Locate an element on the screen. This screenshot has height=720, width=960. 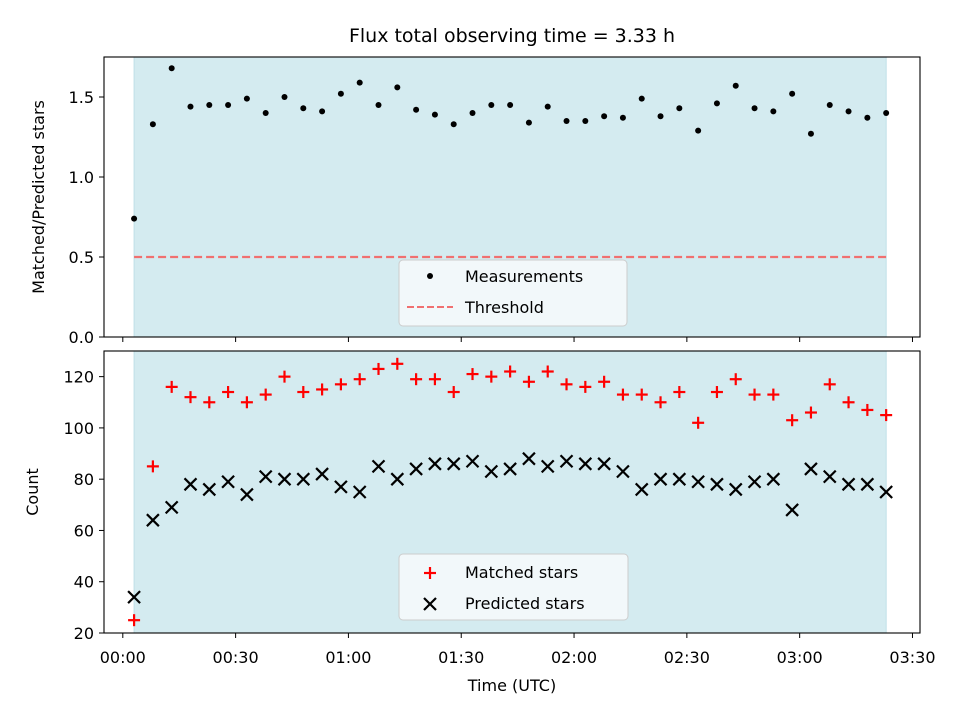
legend-matched-label: Matched stars is located at coordinates (521, 572).